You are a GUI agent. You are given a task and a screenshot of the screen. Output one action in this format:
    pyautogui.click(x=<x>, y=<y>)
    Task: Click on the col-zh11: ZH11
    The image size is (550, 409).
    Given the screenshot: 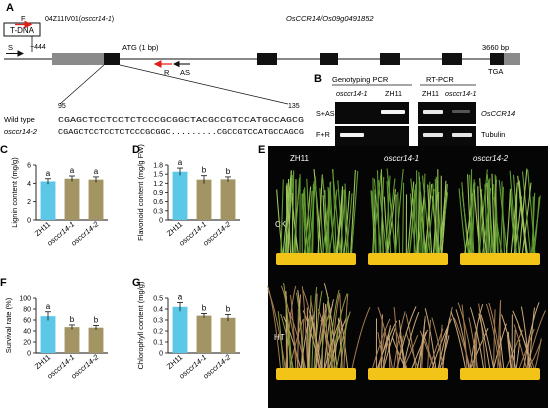 What is the action you would take?
    pyautogui.click(x=300, y=158)
    